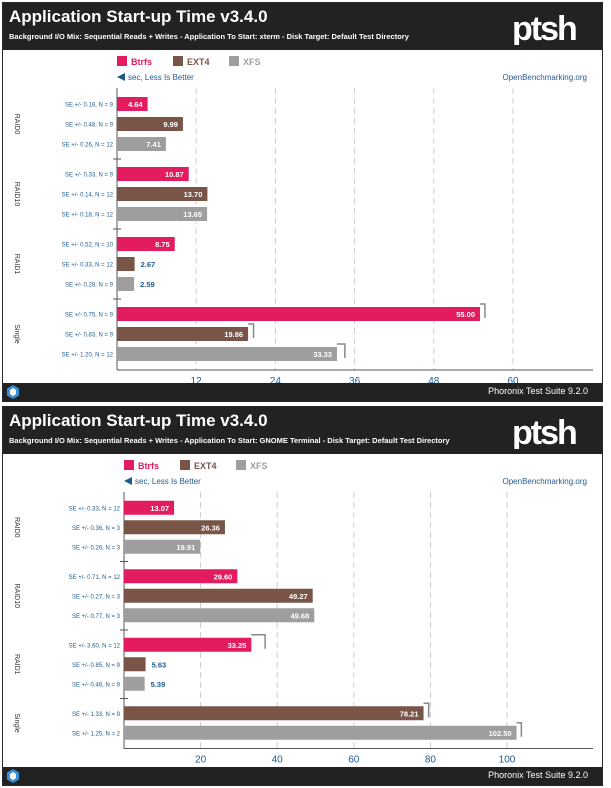 Image resolution: width=611 pixels, height=788 pixels. I want to click on value-label: 5.39, so click(158, 684).